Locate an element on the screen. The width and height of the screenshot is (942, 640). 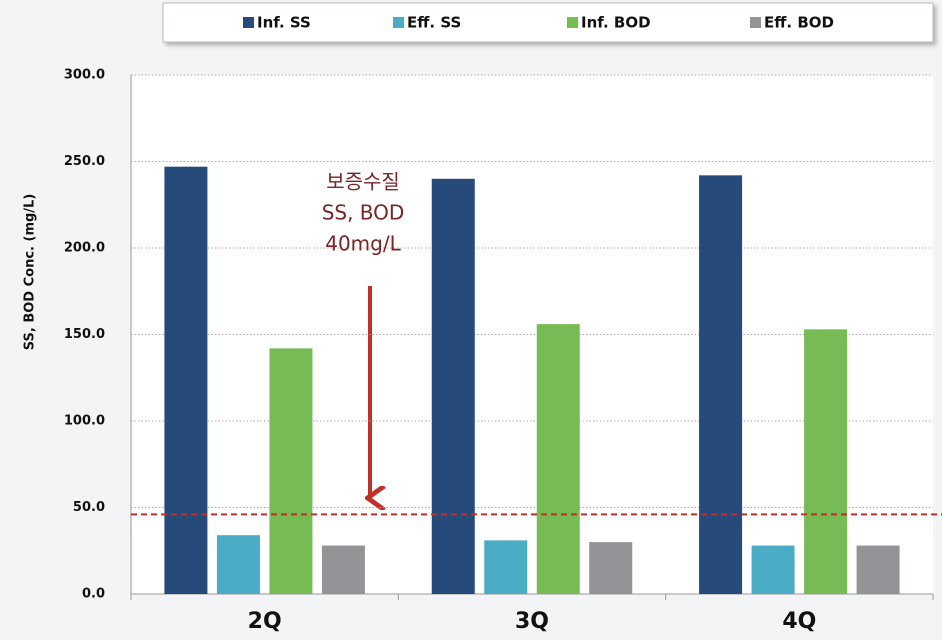
legend-label: Eff. BOD is located at coordinates (799, 23).